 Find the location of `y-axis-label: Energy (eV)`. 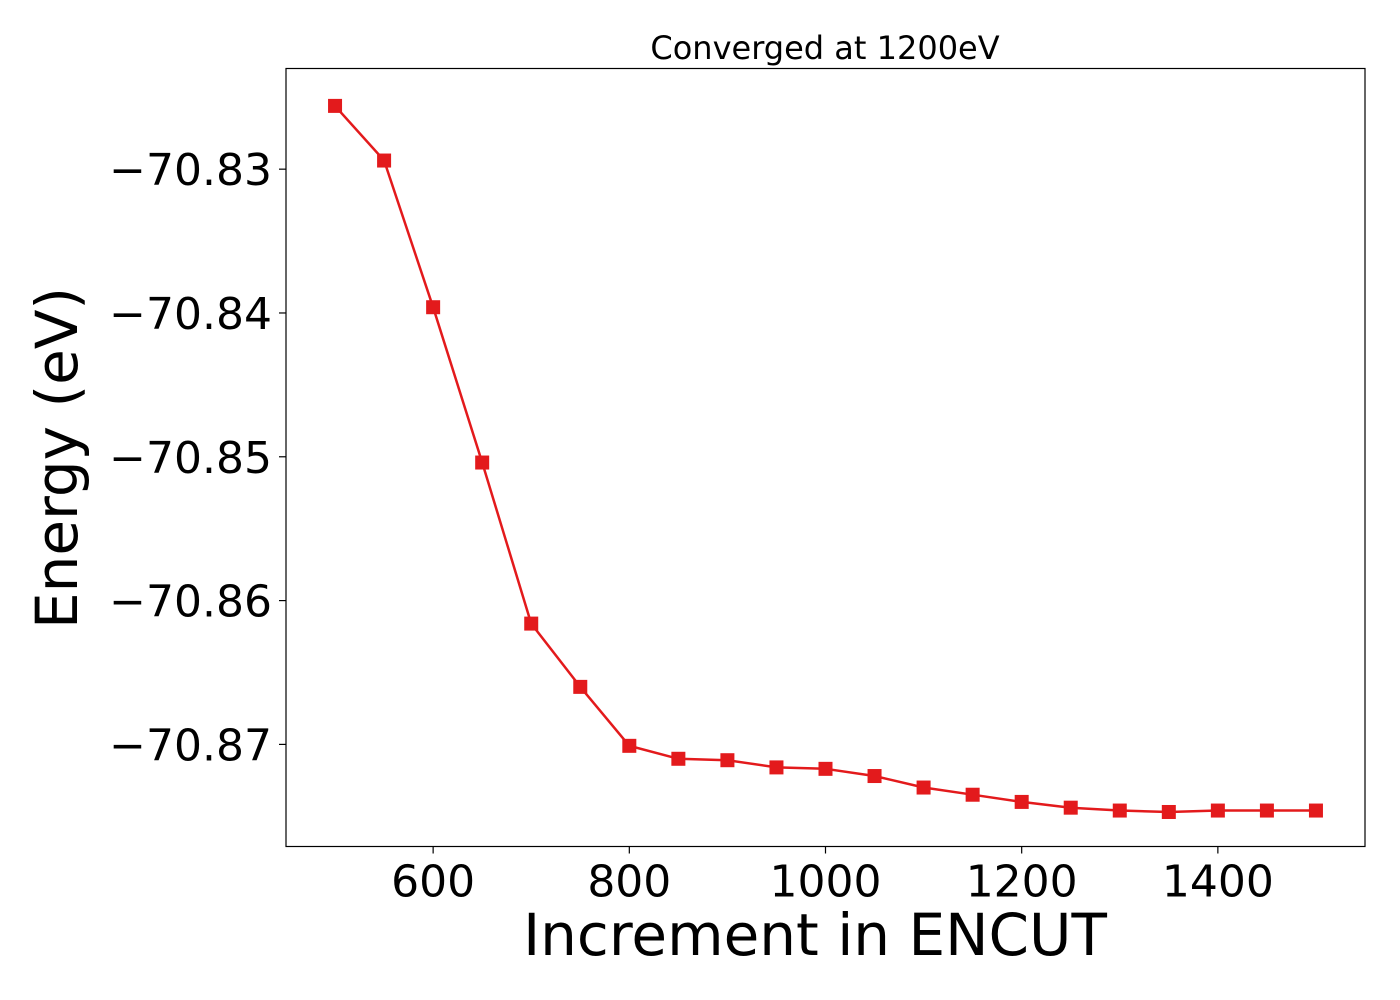

y-axis-label: Energy (eV) is located at coordinates (57, 458).